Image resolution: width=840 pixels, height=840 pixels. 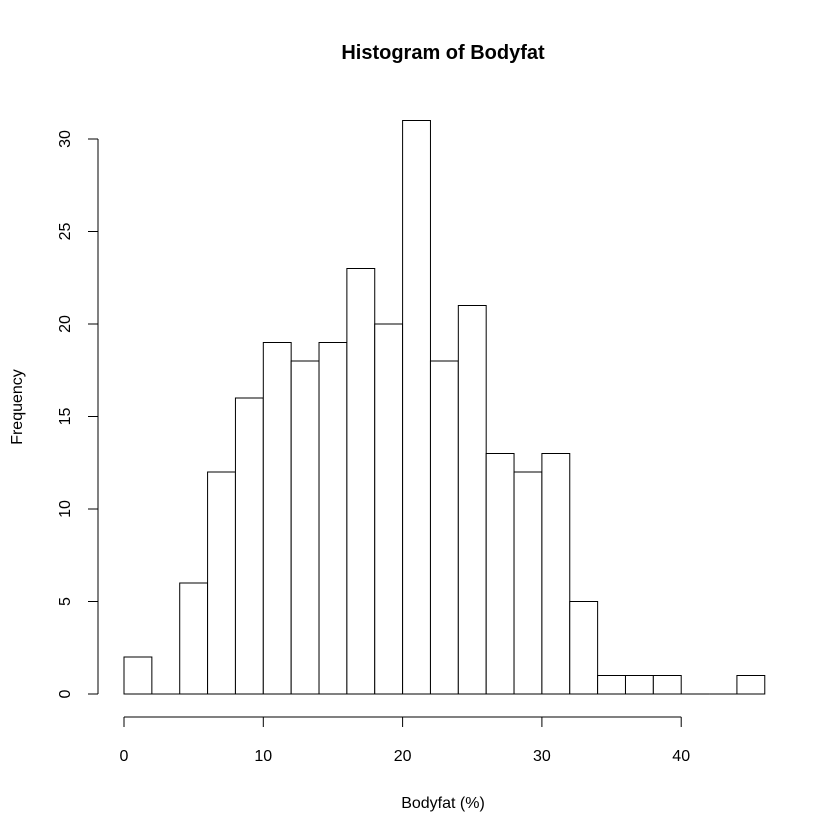 I want to click on y-tick-label: 20, so click(x=65, y=324).